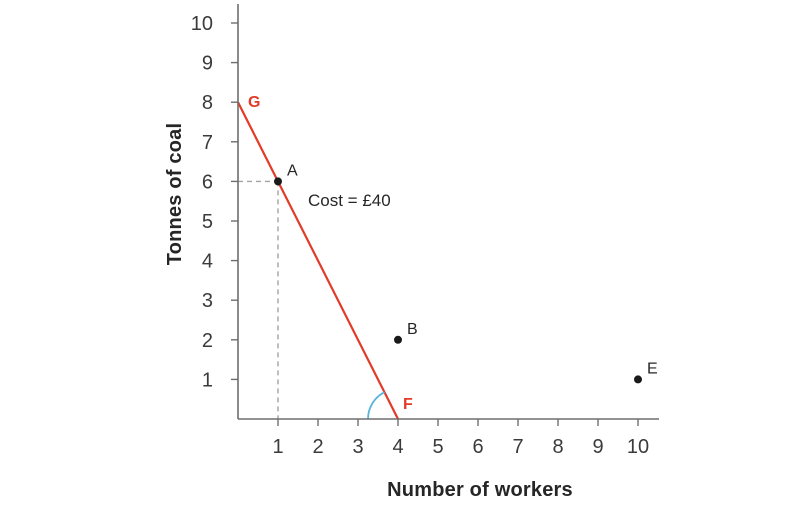 The height and width of the screenshot is (508, 810). What do you see at coordinates (398, 339) in the screenshot?
I see `point-B` at bounding box center [398, 339].